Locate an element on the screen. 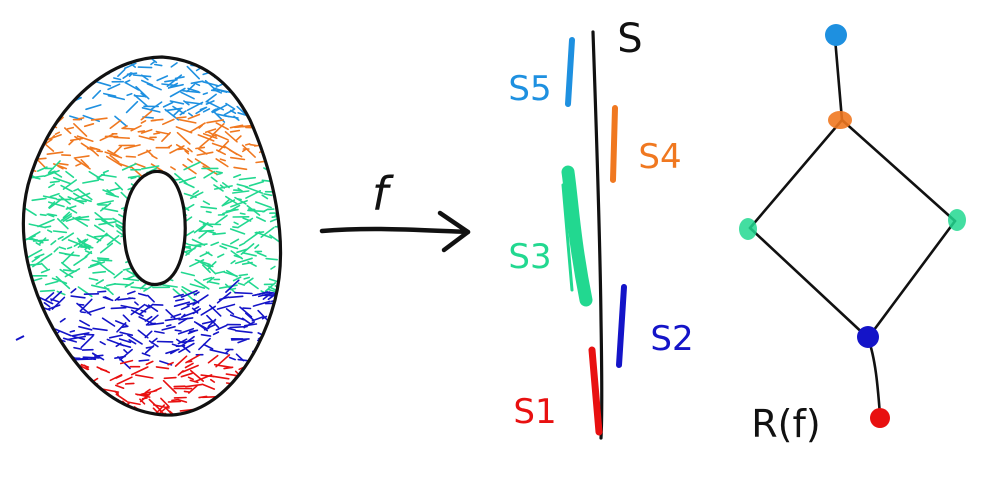 Image resolution: width=1000 pixels, height=500 pixels. axis-segment-s4: S4 is located at coordinates (646, 144).